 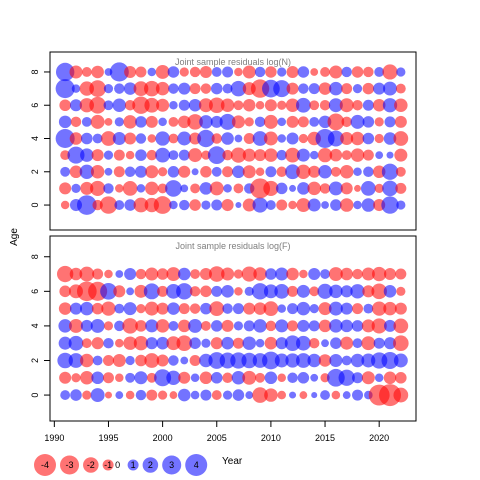 I want to click on legend-label: 3, so click(x=171, y=465).